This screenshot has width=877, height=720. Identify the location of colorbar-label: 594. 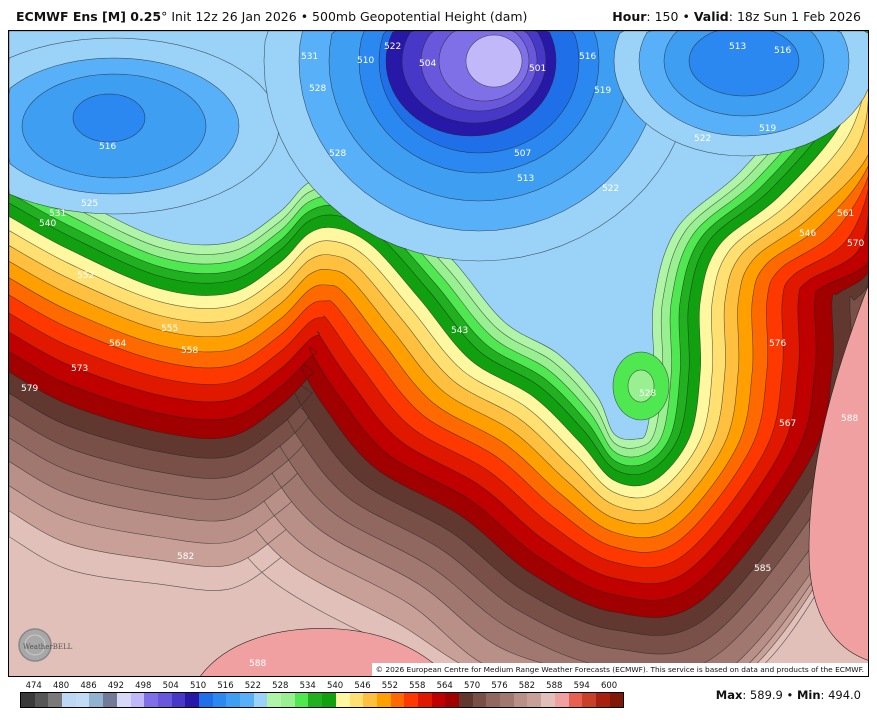
(581, 686).